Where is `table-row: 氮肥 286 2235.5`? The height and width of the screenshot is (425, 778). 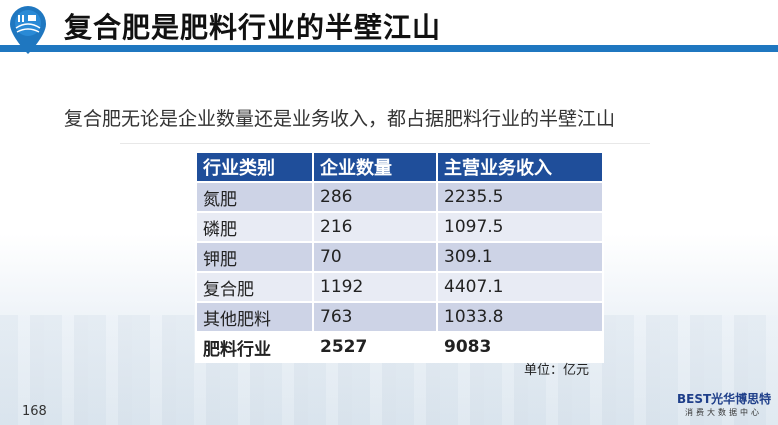
table-row: 氮肥 286 2235.5 is located at coordinates (399, 197).